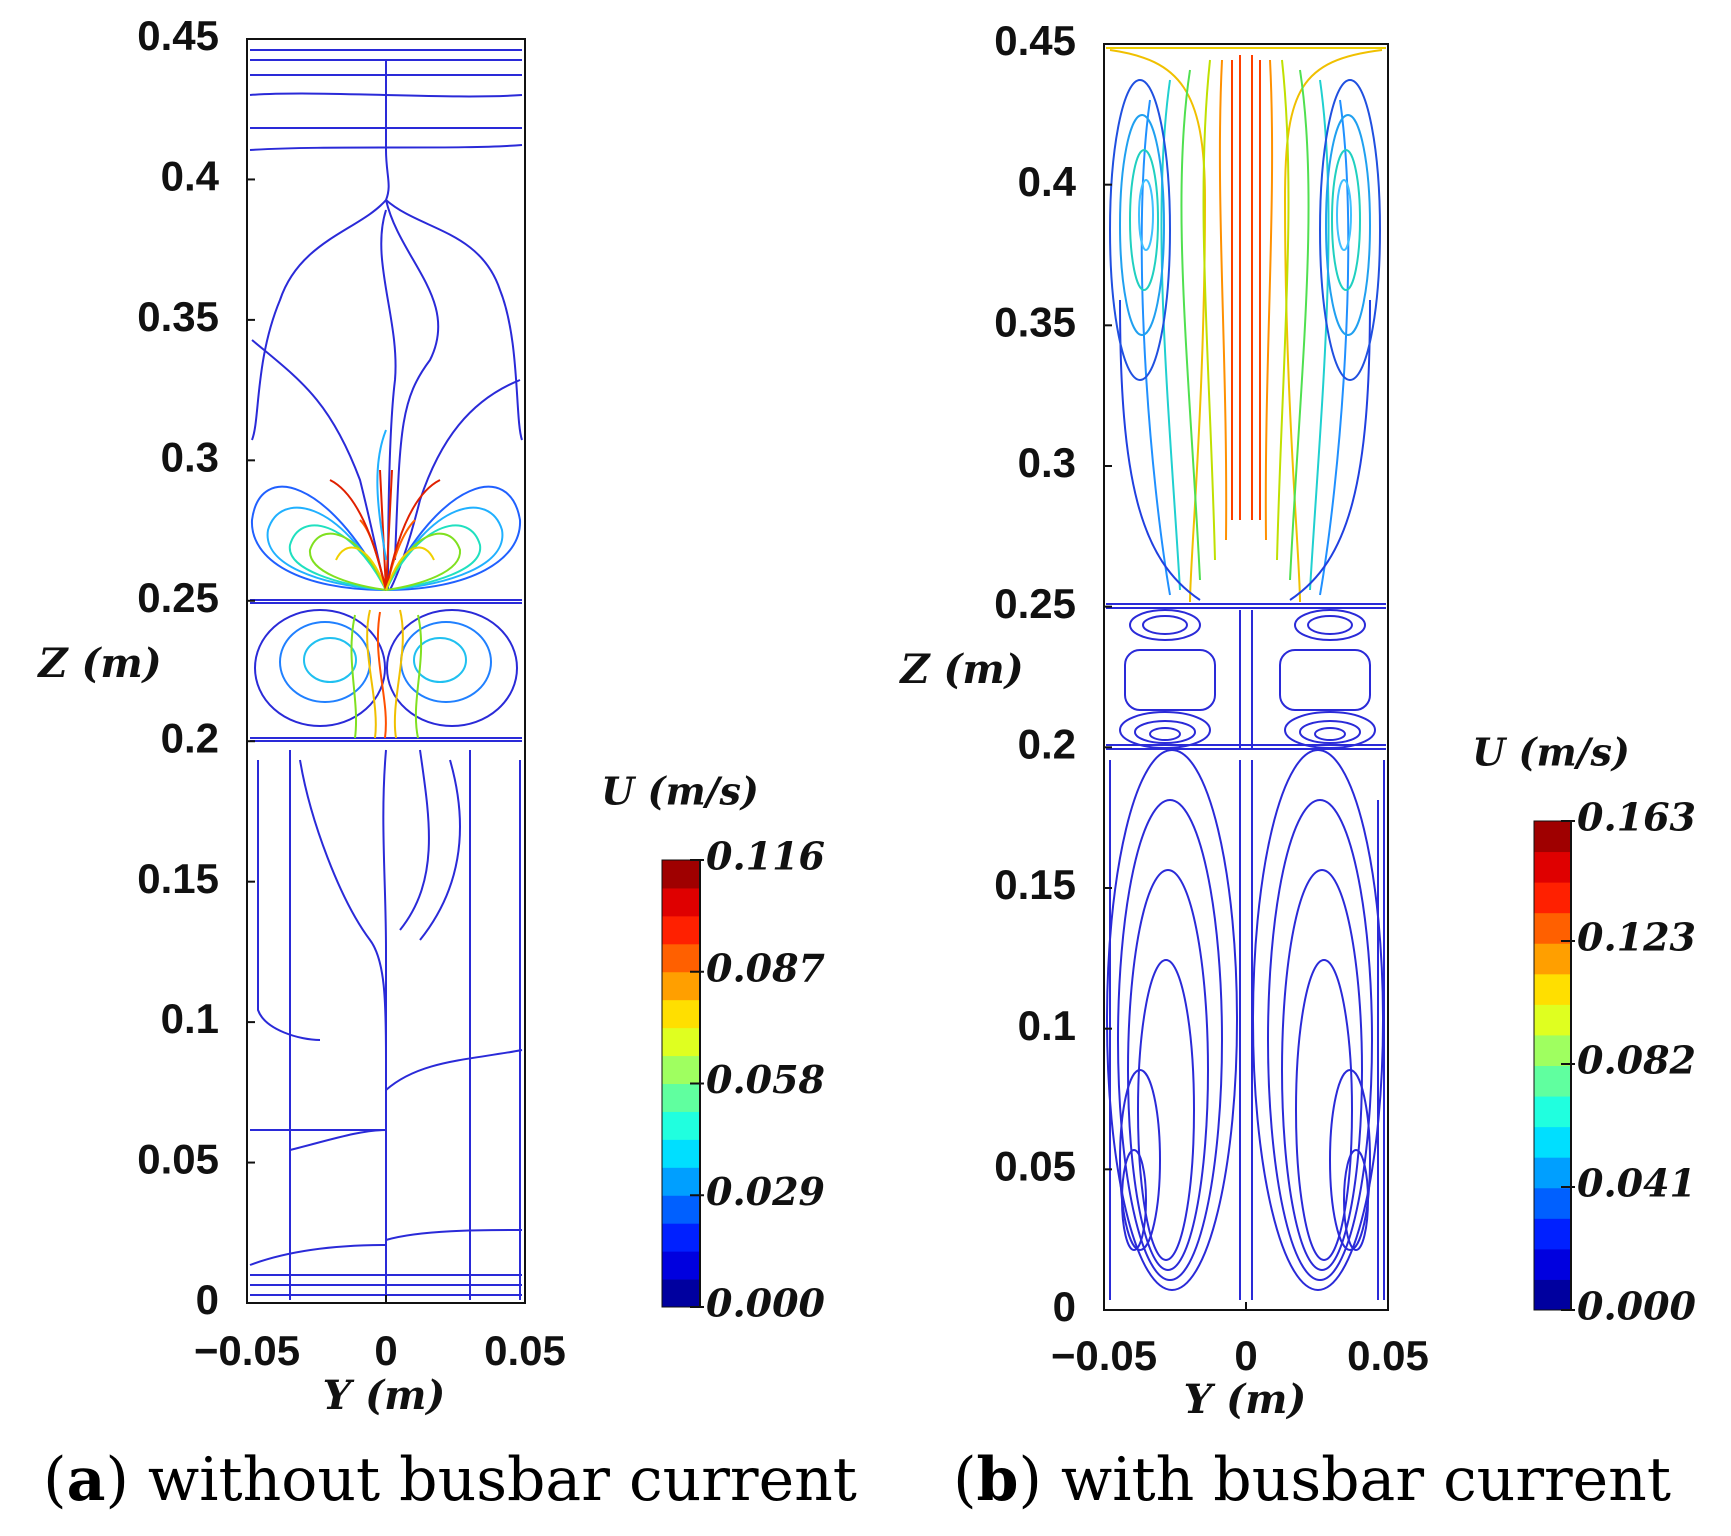 The width and height of the screenshot is (1731, 1536). What do you see at coordinates (765, 856) in the screenshot?
I see `colorbar-tick-label: 0.116` at bounding box center [765, 856].